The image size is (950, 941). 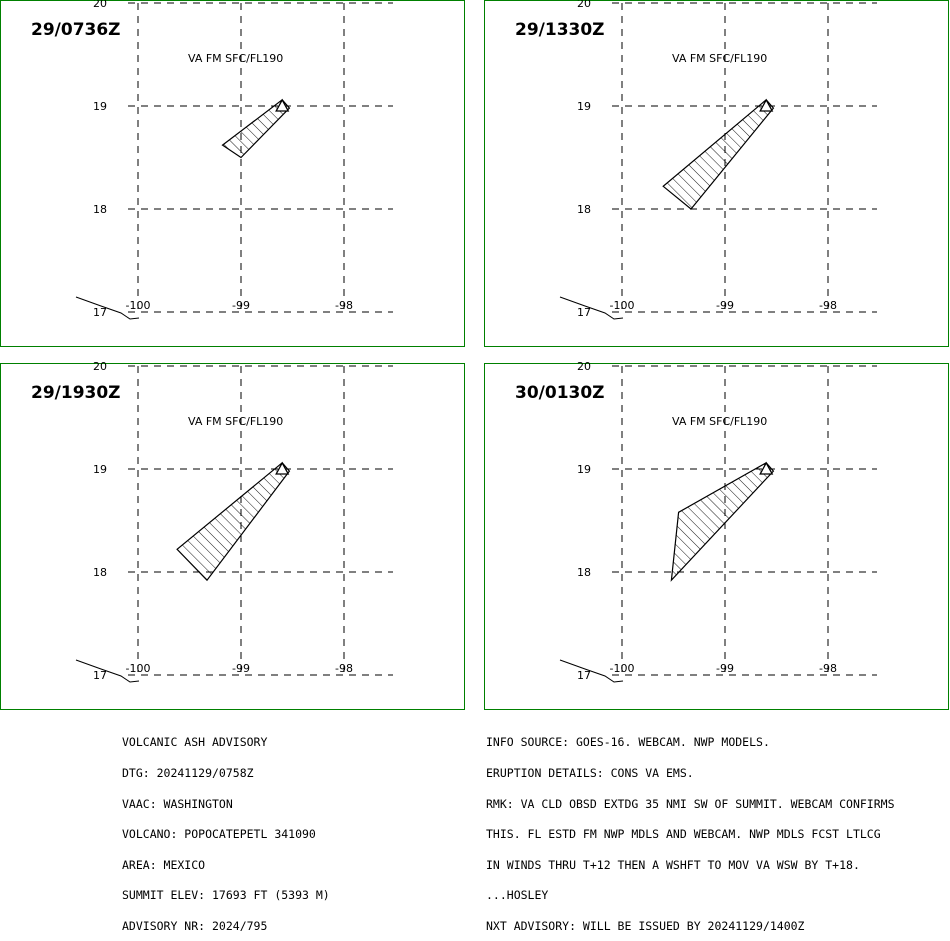 What do you see at coordinates (219, 834) in the screenshot?
I see `advisory-line: VOLCANO: POPOCATEPETL 341090` at bounding box center [219, 834].